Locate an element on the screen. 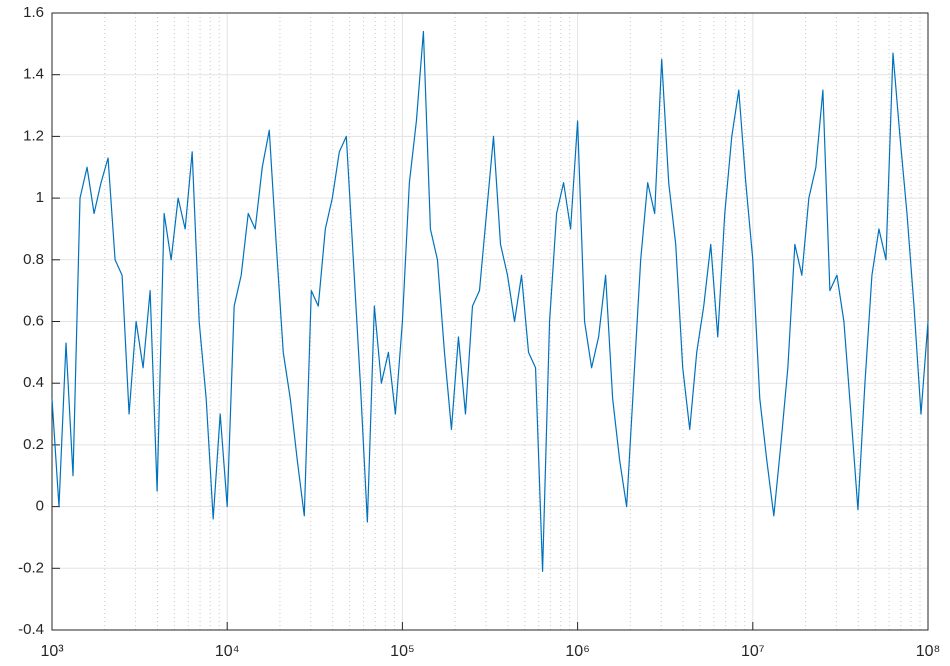 Image resolution: width=950 pixels, height=666 pixels. y-tick-label: 0.8 is located at coordinates (33, 259).